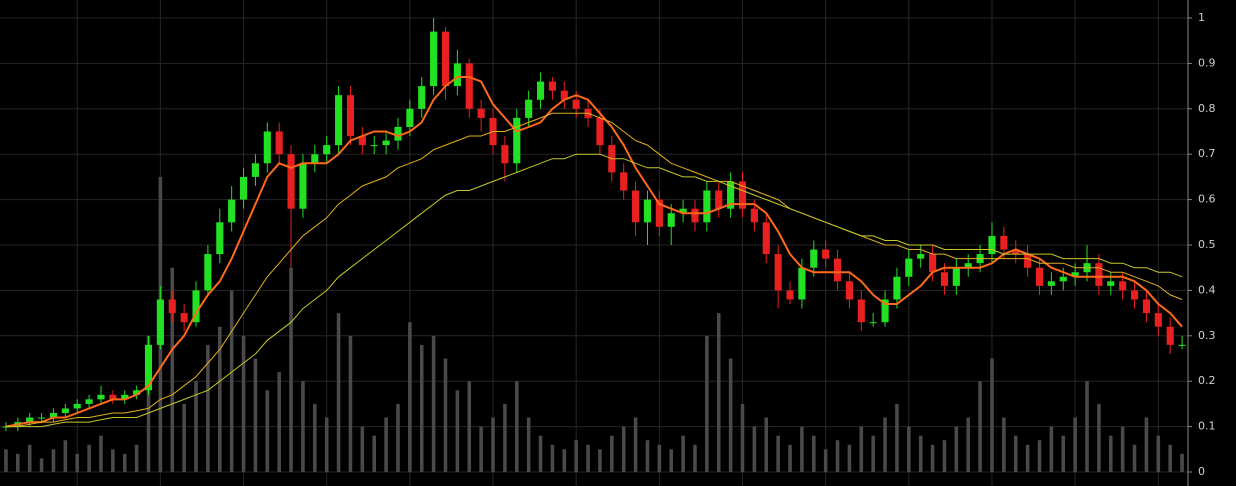 The image size is (1236, 486). Describe the element at coordinates (1207, 62) in the screenshot. I see `y-tick-label: 0.9` at that location.